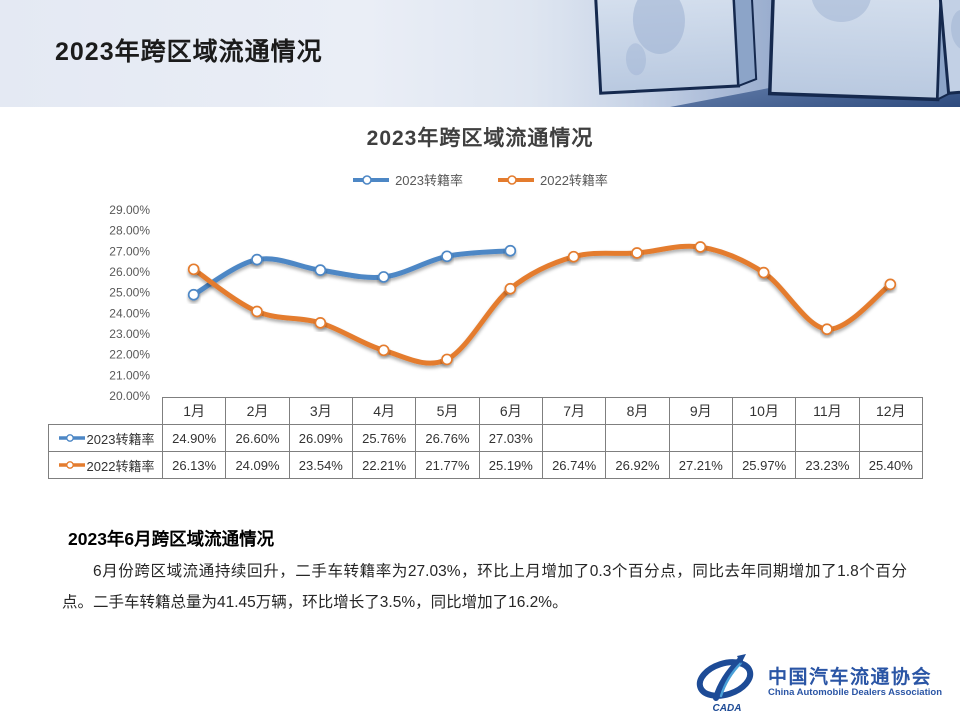 This screenshot has height=720, width=960. I want to click on logo-name-en: China Automobile Dealers Association, so click(854, 693).